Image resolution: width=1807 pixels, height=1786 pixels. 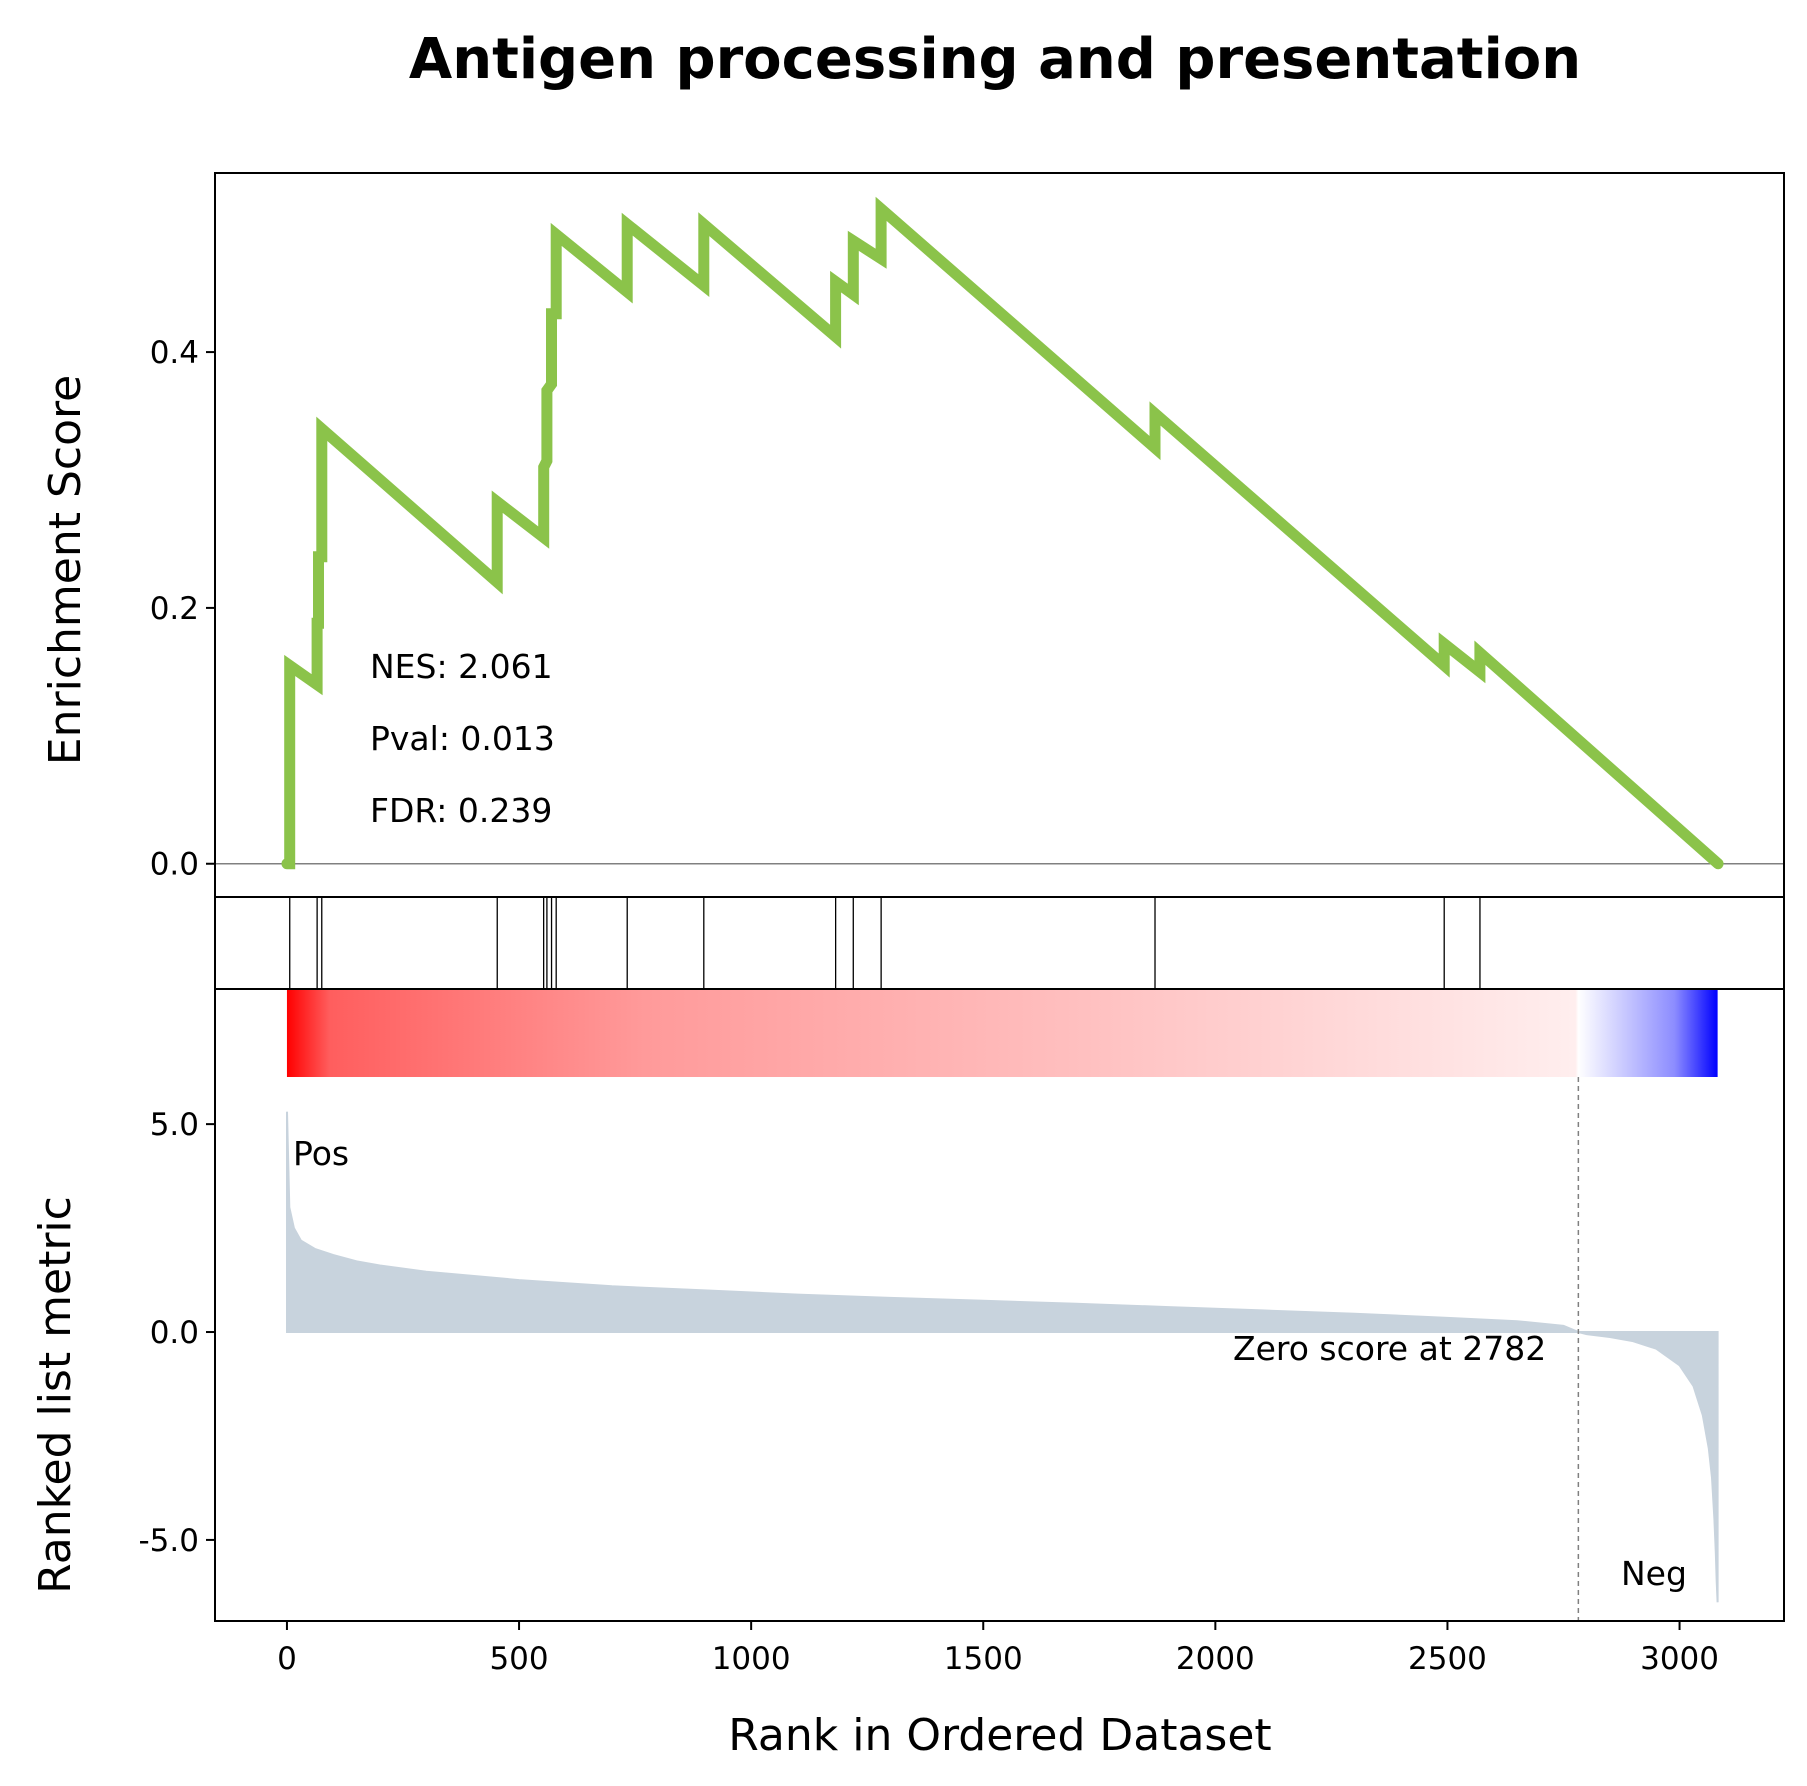 I want to click on hits-frame, so click(x=999, y=943).